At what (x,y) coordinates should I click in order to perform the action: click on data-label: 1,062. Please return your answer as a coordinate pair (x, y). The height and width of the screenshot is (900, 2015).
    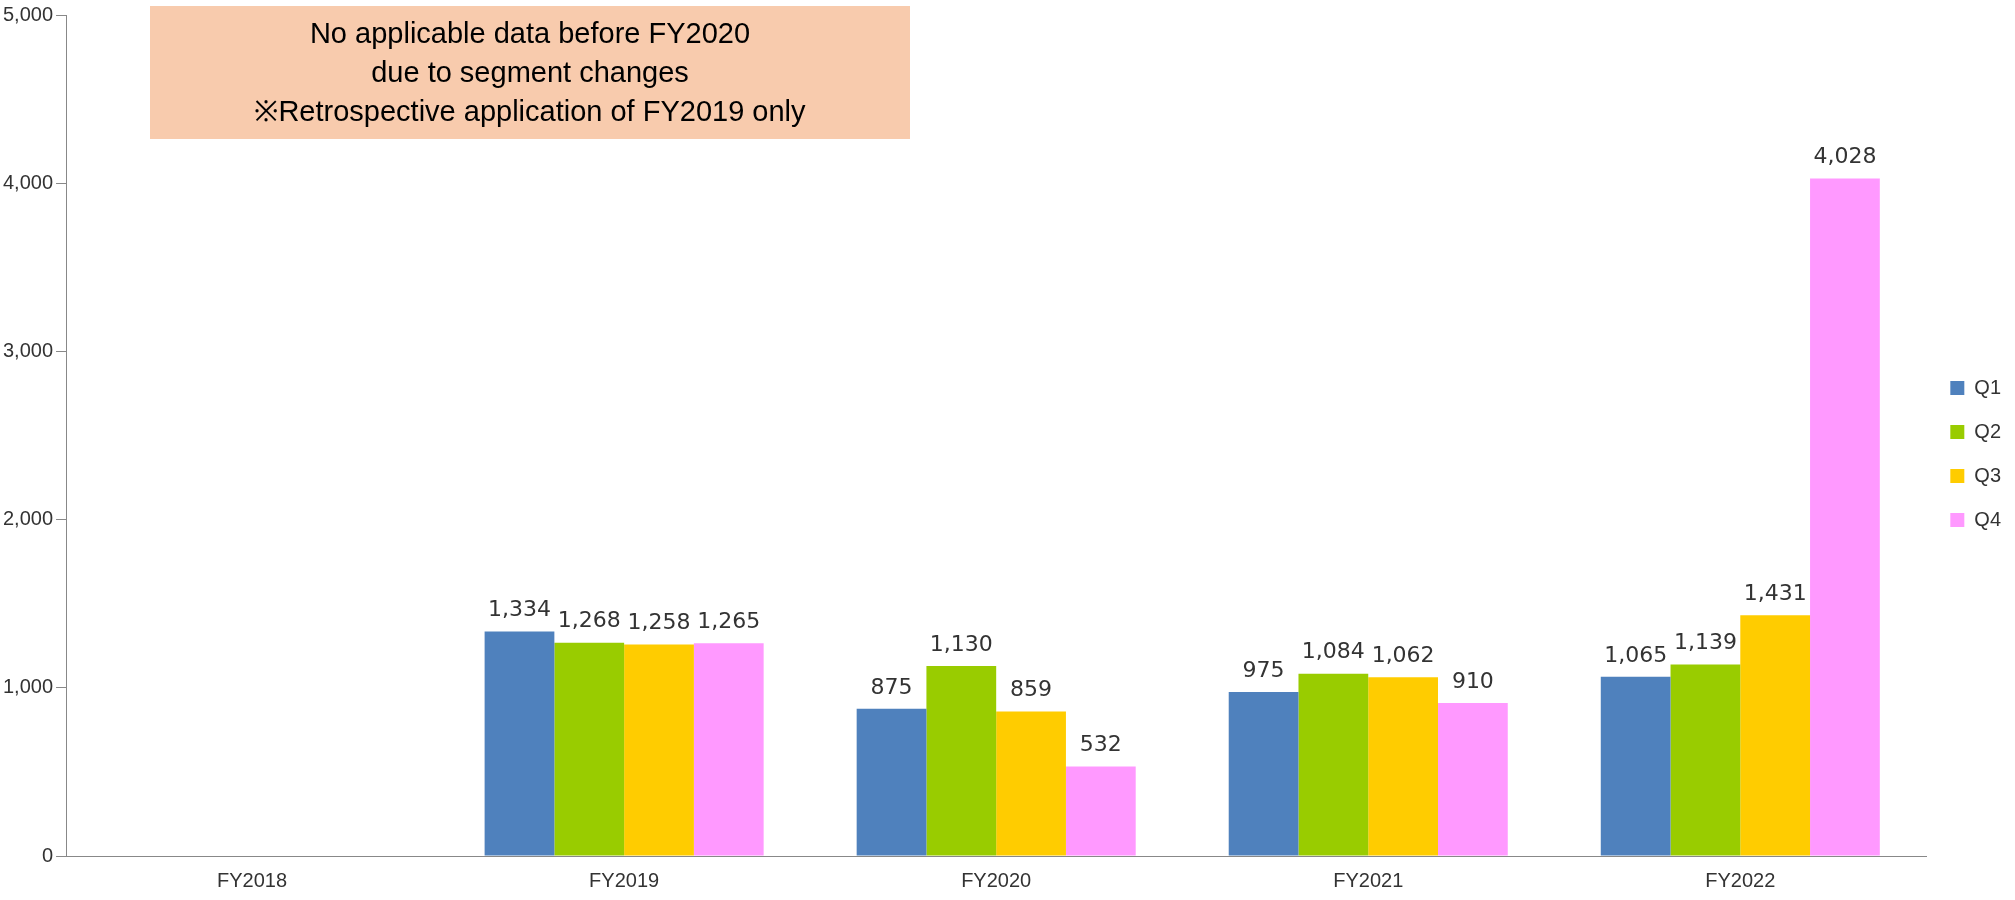
    Looking at the image, I should click on (1403, 655).